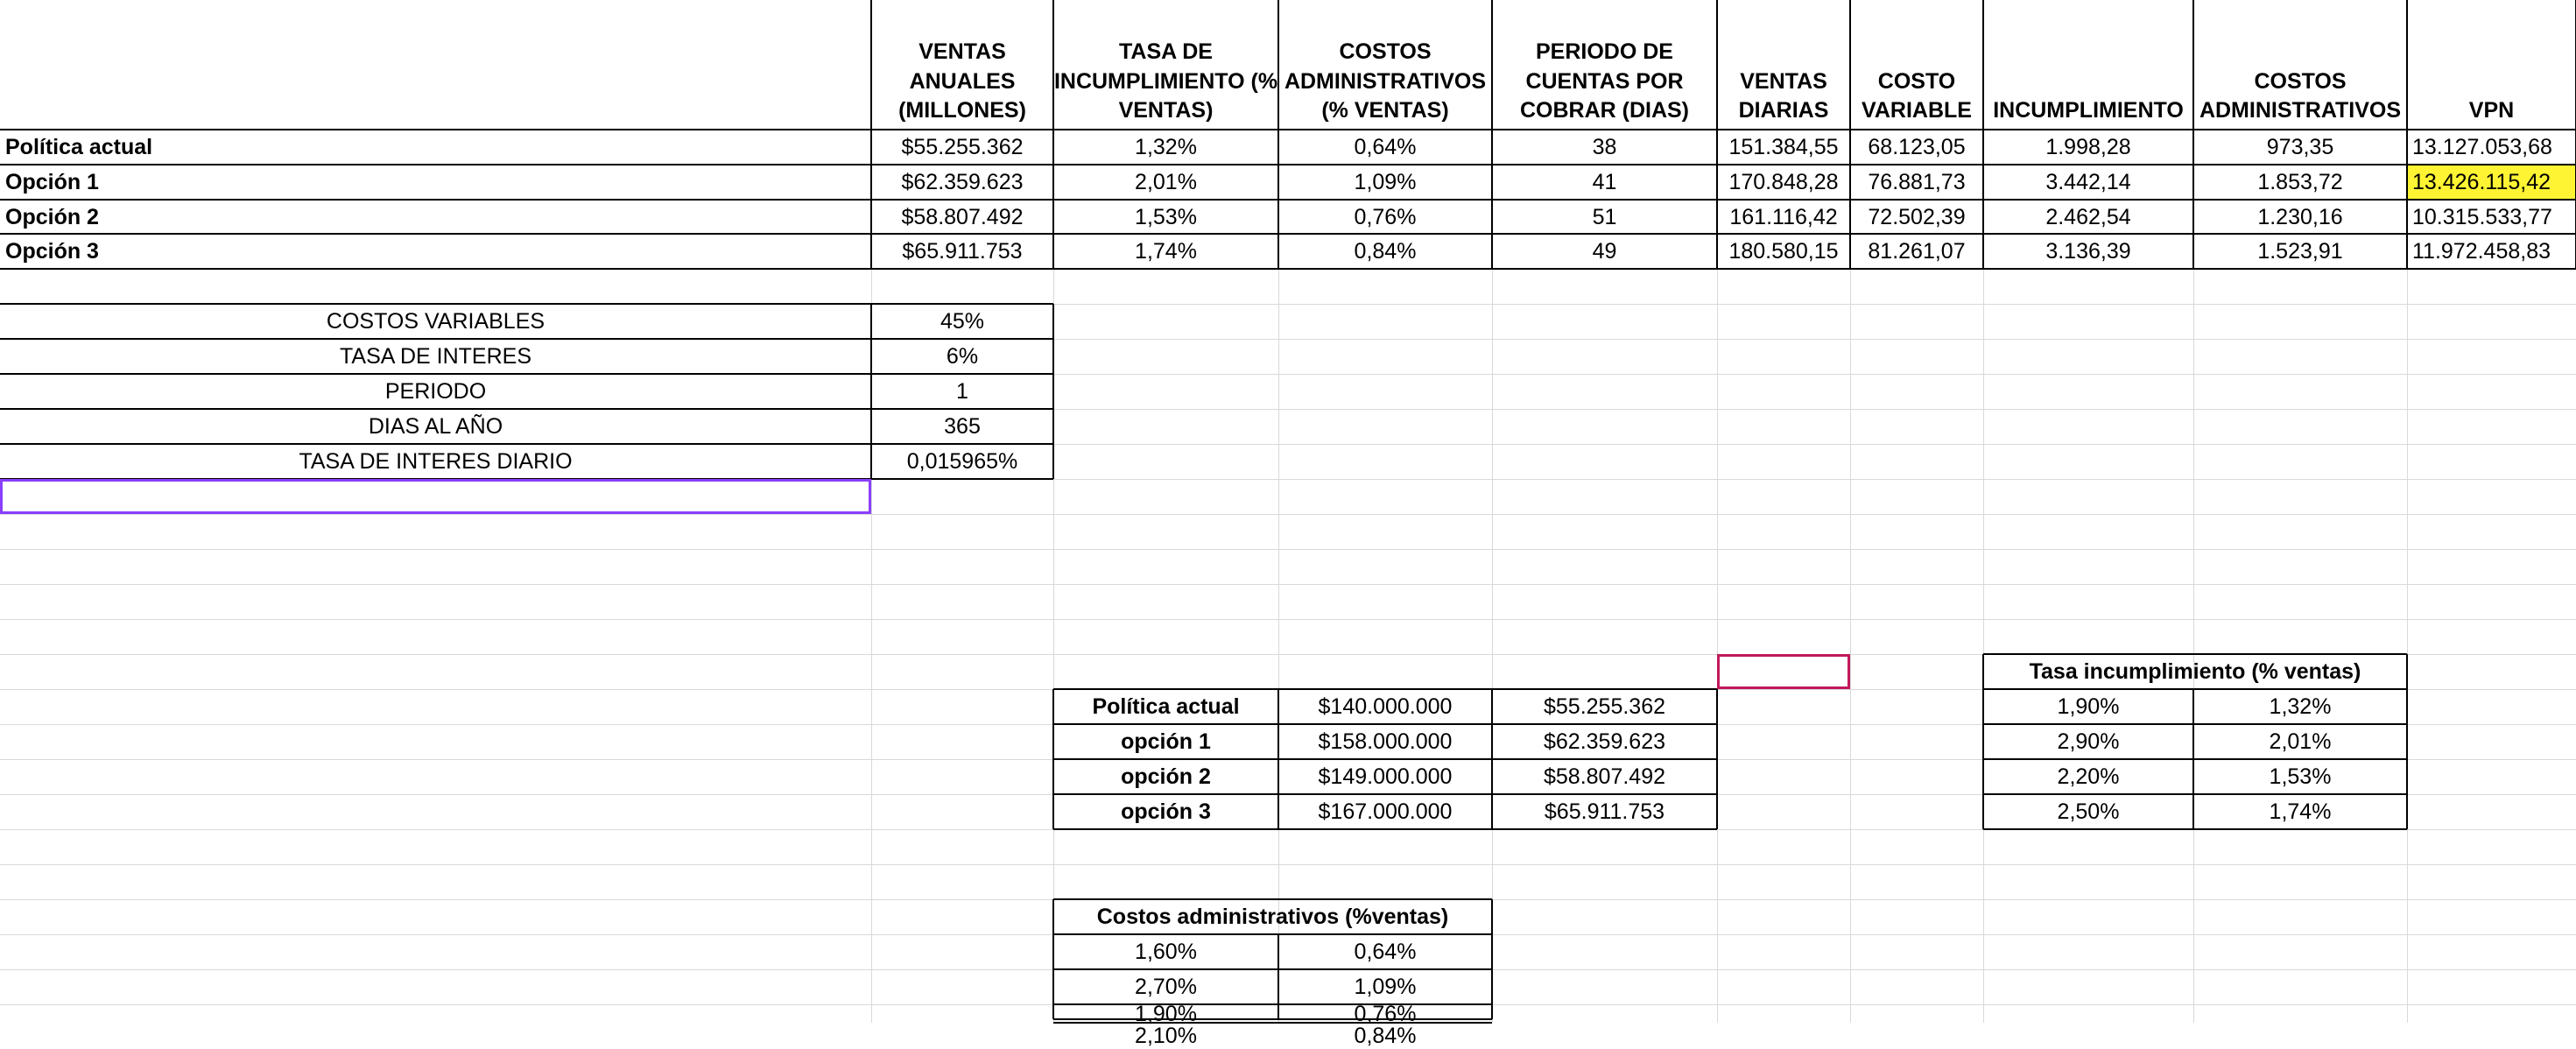 Image resolution: width=2576 pixels, height=1049 pixels. What do you see at coordinates (2088, 252) in the screenshot?
I see `value-cell: 3.136,39` at bounding box center [2088, 252].